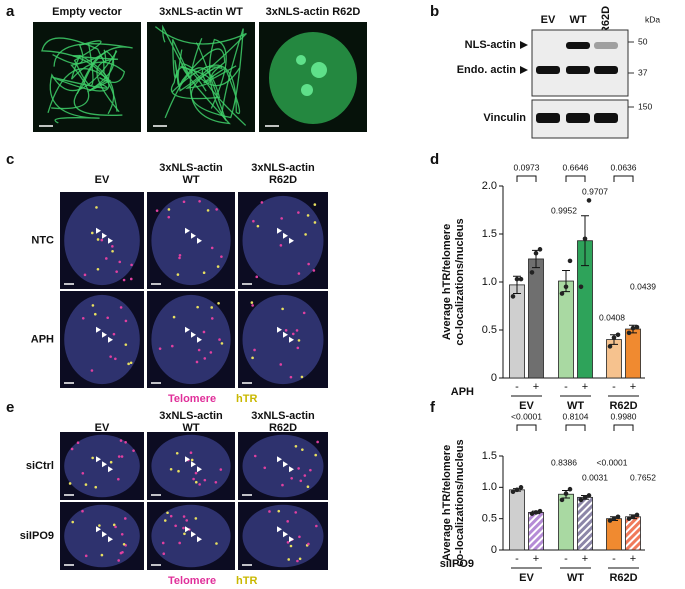 The width and height of the screenshot is (685, 589). I want to click on p-value: 0.8104, so click(576, 416).